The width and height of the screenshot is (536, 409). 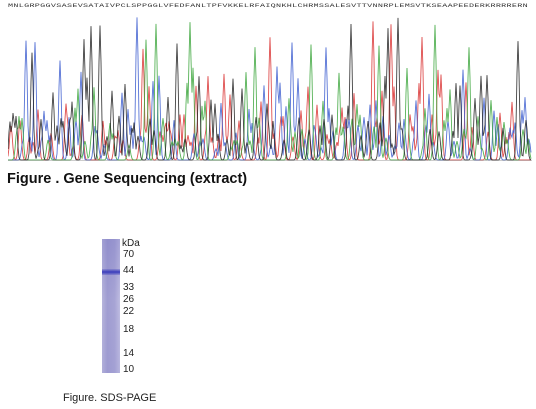 What do you see at coordinates (127, 179) in the screenshot?
I see `sequencing-figure-caption: Figure . Gene Sequencing (extract)` at bounding box center [127, 179].